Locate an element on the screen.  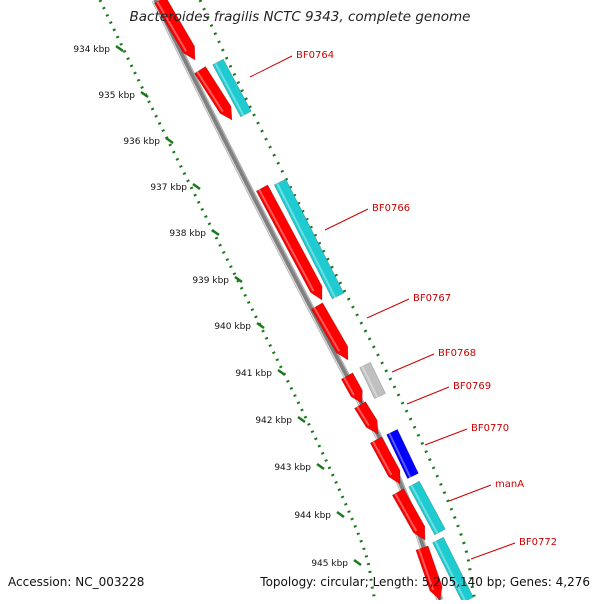
kbp-tick-label: 945 kbp is located at coordinates (329, 564).